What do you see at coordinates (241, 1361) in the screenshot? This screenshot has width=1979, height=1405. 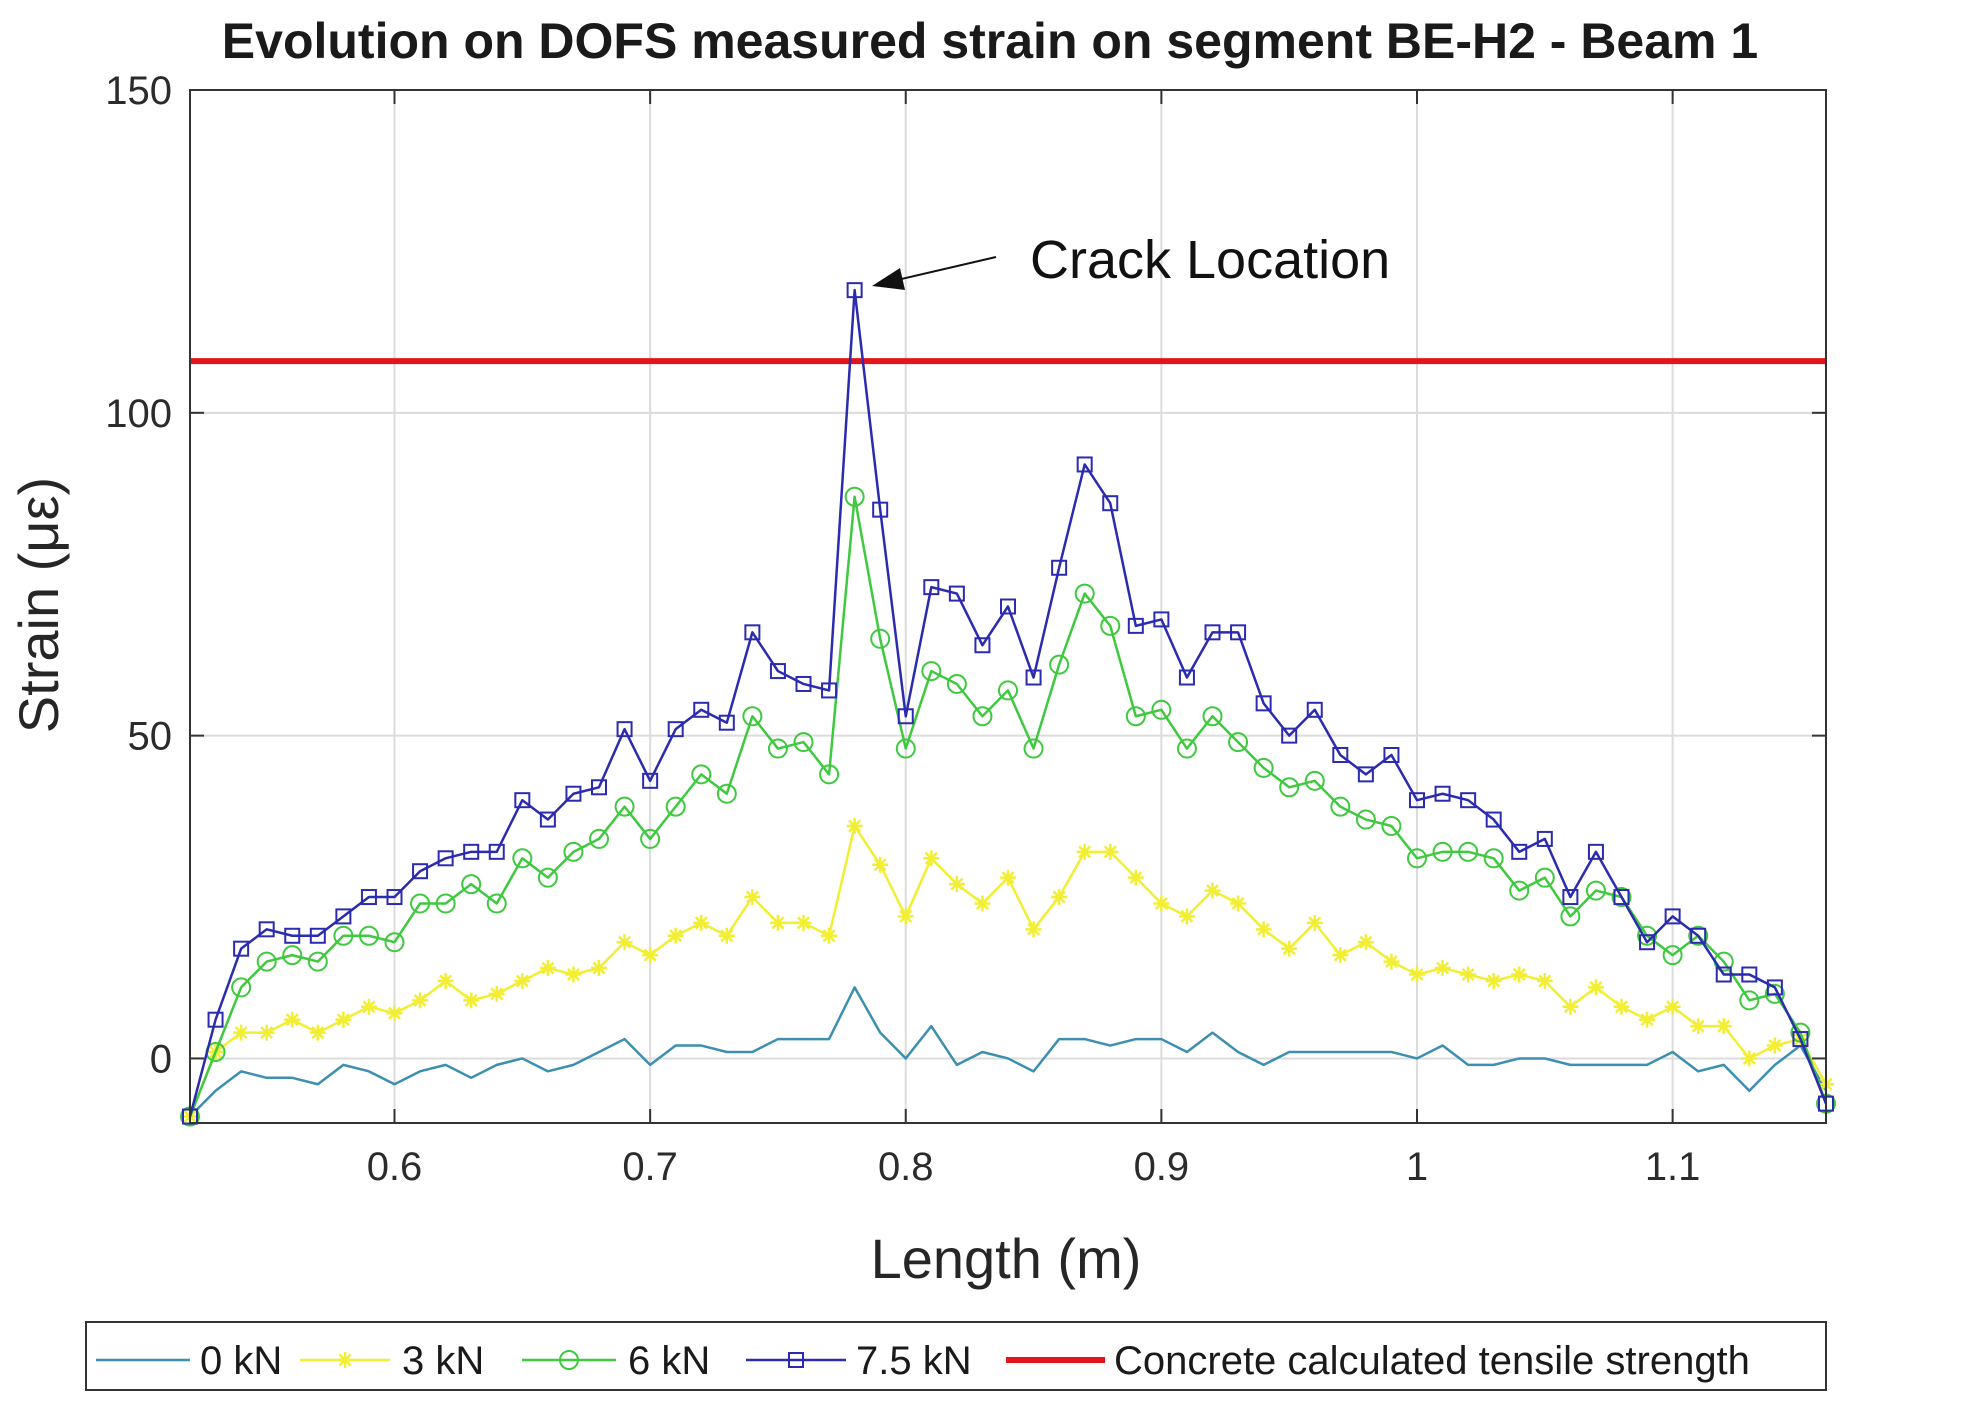 I see `legend-label: 0 kN` at bounding box center [241, 1361].